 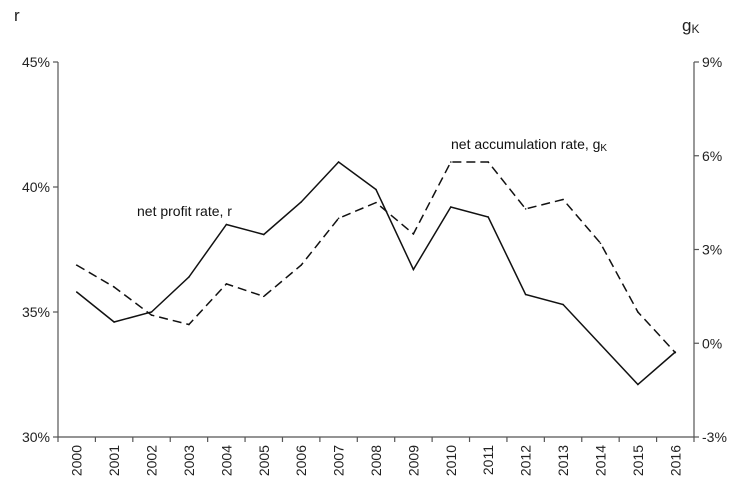 What do you see at coordinates (563, 460) in the screenshot?
I see `x-tick-label: 2013` at bounding box center [563, 460].